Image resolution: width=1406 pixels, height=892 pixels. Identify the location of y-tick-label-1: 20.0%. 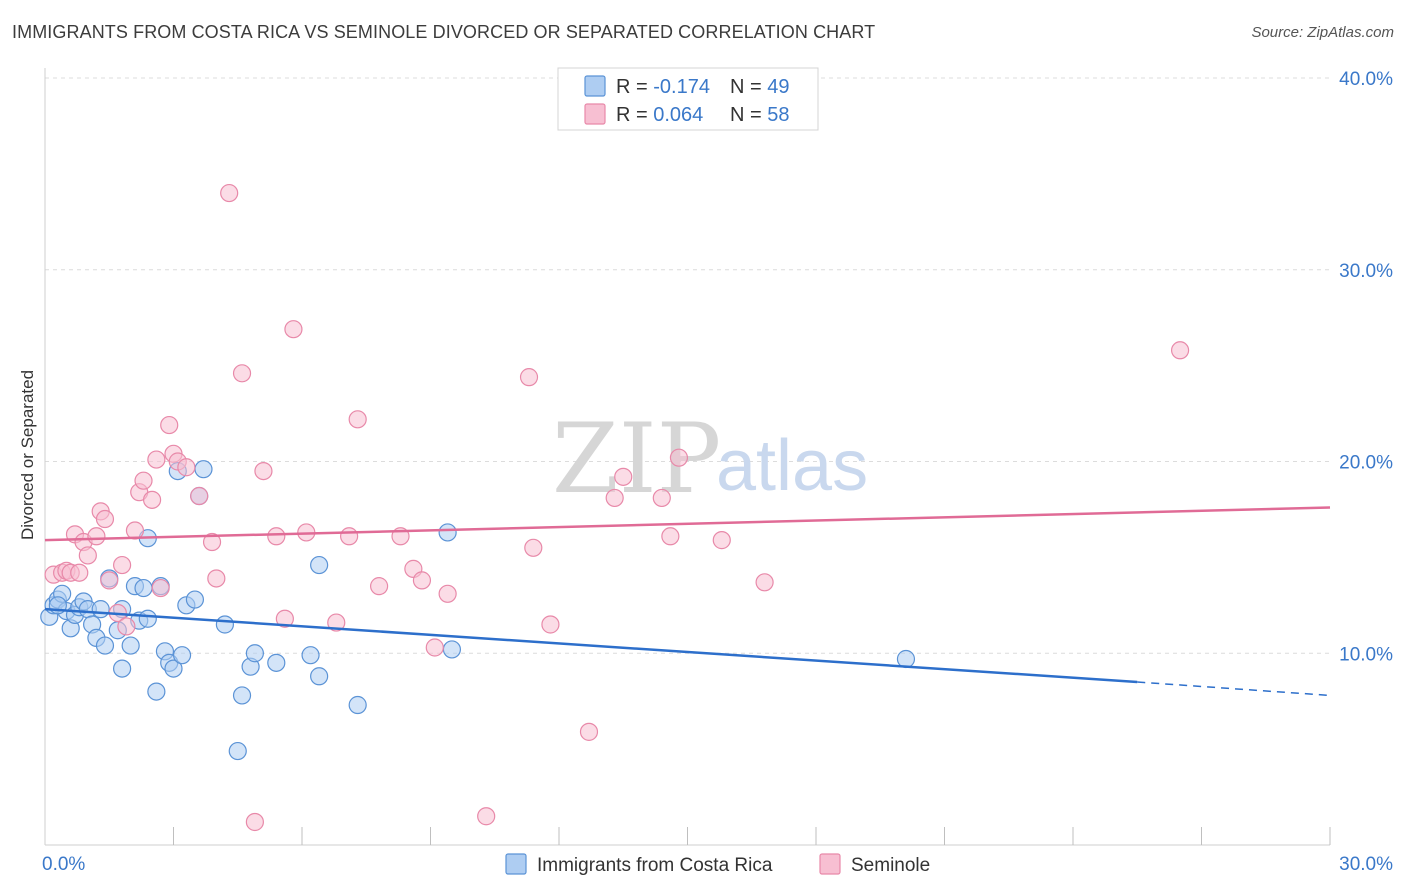
(1366, 463).